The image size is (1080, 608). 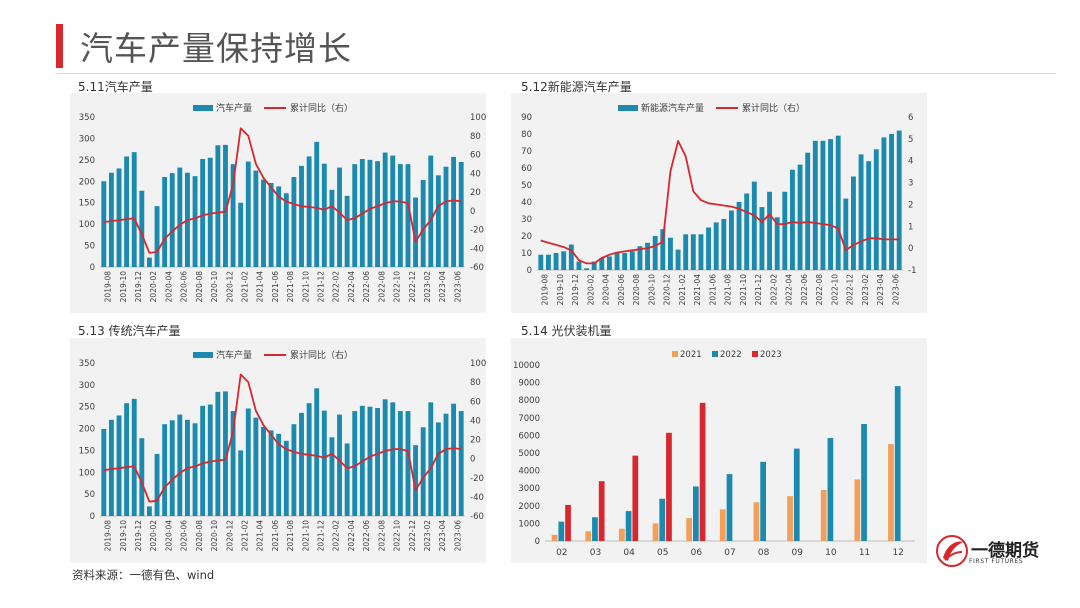 What do you see at coordinates (87, 364) in the screenshot?
I see `y-left-tick-label: 350` at bounding box center [87, 364].